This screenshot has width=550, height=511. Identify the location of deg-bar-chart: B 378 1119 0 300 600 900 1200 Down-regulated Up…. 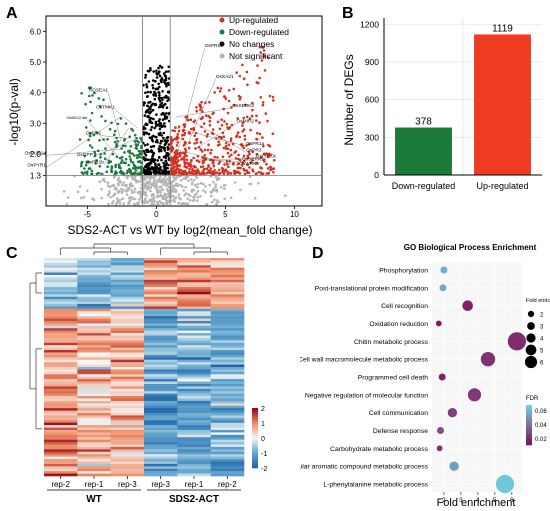
(442, 98).